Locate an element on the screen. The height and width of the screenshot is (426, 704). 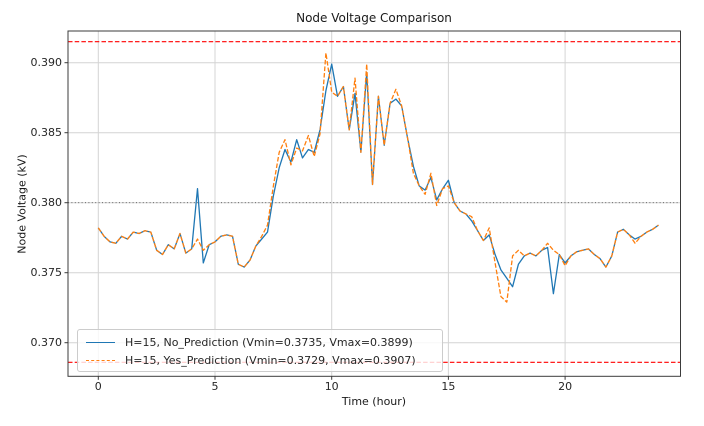
x-tick-label-15: 15 is located at coordinates (448, 386).